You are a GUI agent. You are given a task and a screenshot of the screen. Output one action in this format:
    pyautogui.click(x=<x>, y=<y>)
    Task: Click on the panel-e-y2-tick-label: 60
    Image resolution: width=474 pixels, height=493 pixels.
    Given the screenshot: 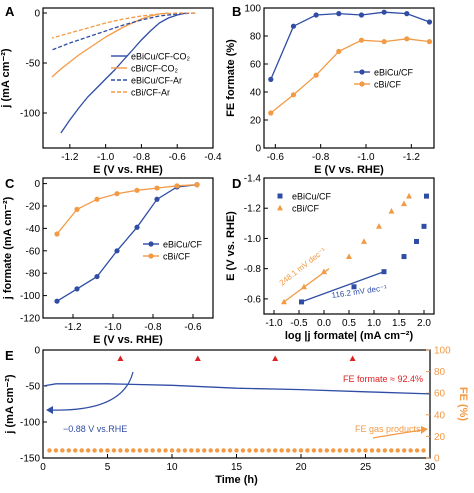 What is the action you would take?
    pyautogui.click(x=440, y=394)
    